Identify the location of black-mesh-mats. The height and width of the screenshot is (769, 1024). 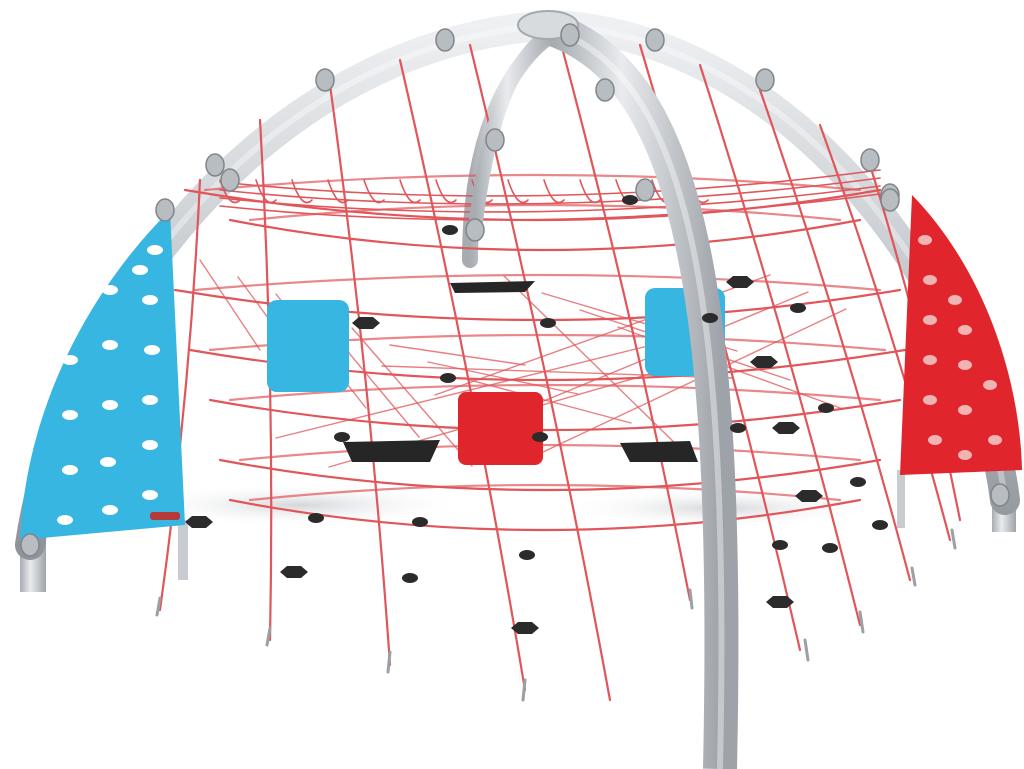
(520, 371).